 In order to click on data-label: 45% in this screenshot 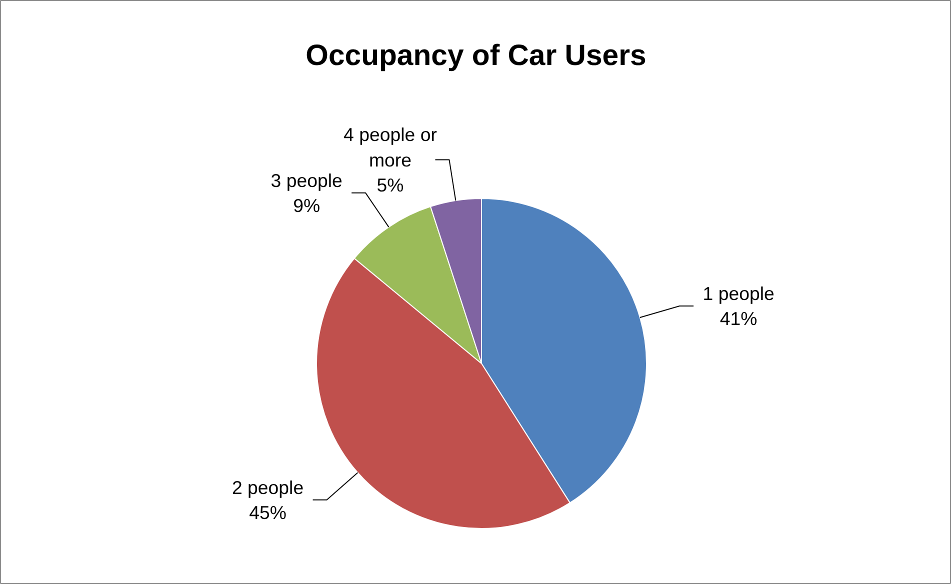, I will do `click(267, 512)`.